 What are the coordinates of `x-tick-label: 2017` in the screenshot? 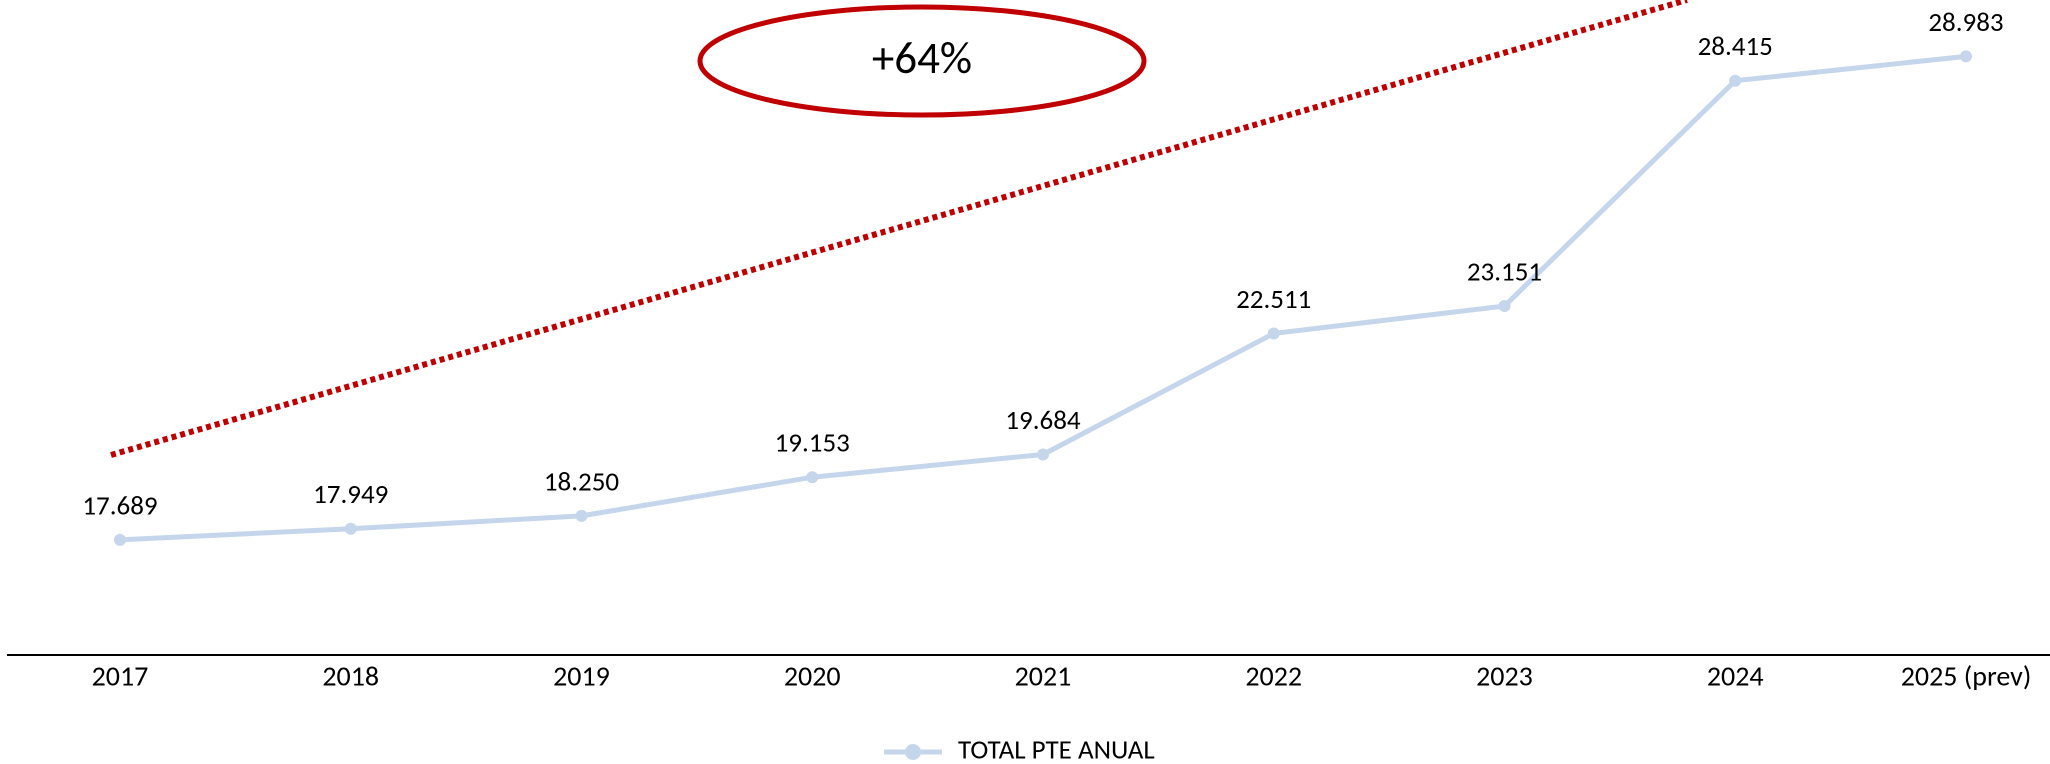 It's located at (120, 676).